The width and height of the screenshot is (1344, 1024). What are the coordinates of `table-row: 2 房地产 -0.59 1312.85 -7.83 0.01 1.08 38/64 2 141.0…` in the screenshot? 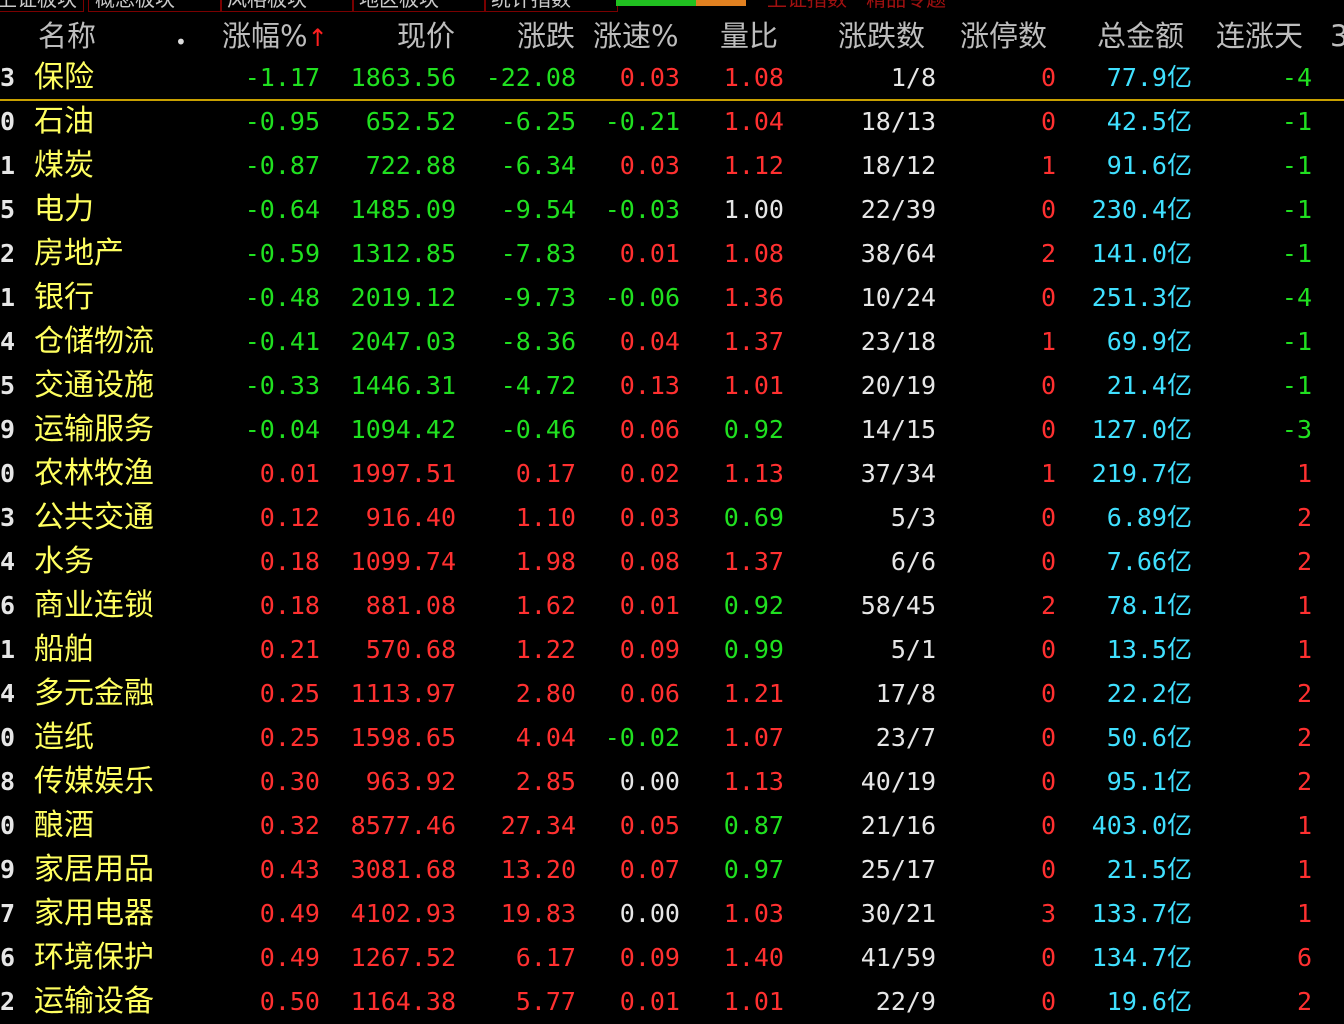 It's located at (672, 254).